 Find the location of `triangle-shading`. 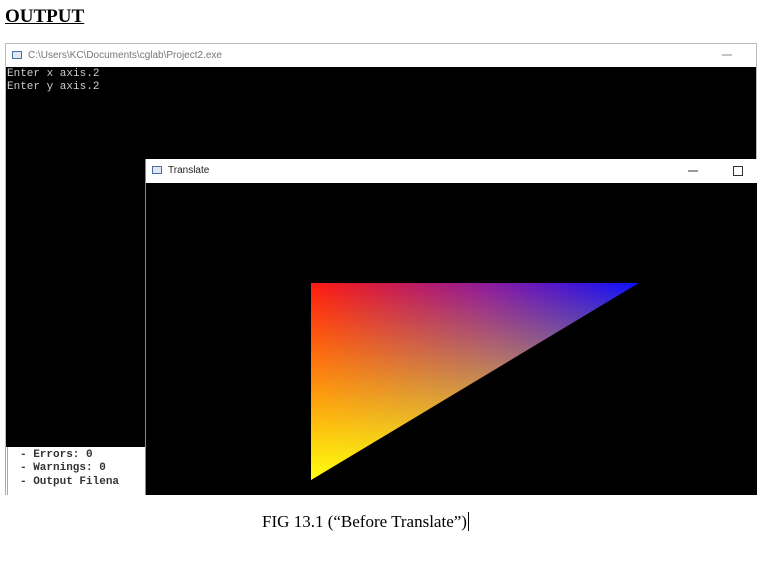

triangle-shading is located at coordinates (475, 381).